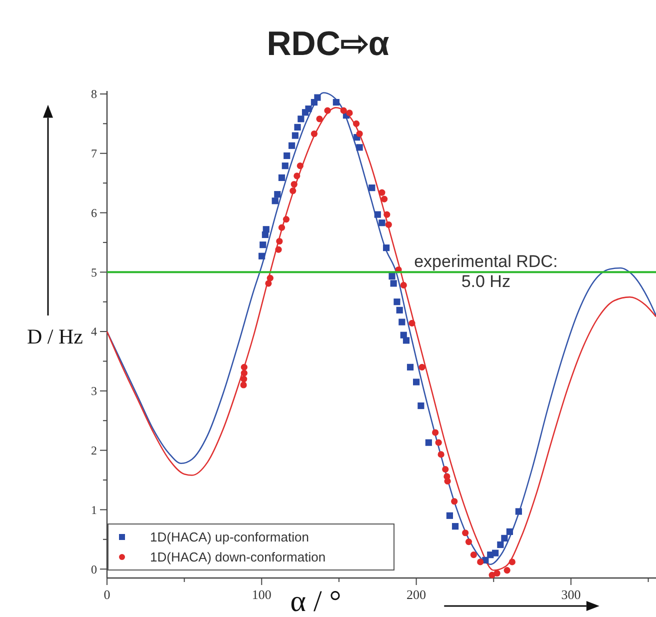 The height and width of the screenshot is (617, 656). What do you see at coordinates (316, 601) in the screenshot?
I see `x-axis-title: α / °` at bounding box center [316, 601].